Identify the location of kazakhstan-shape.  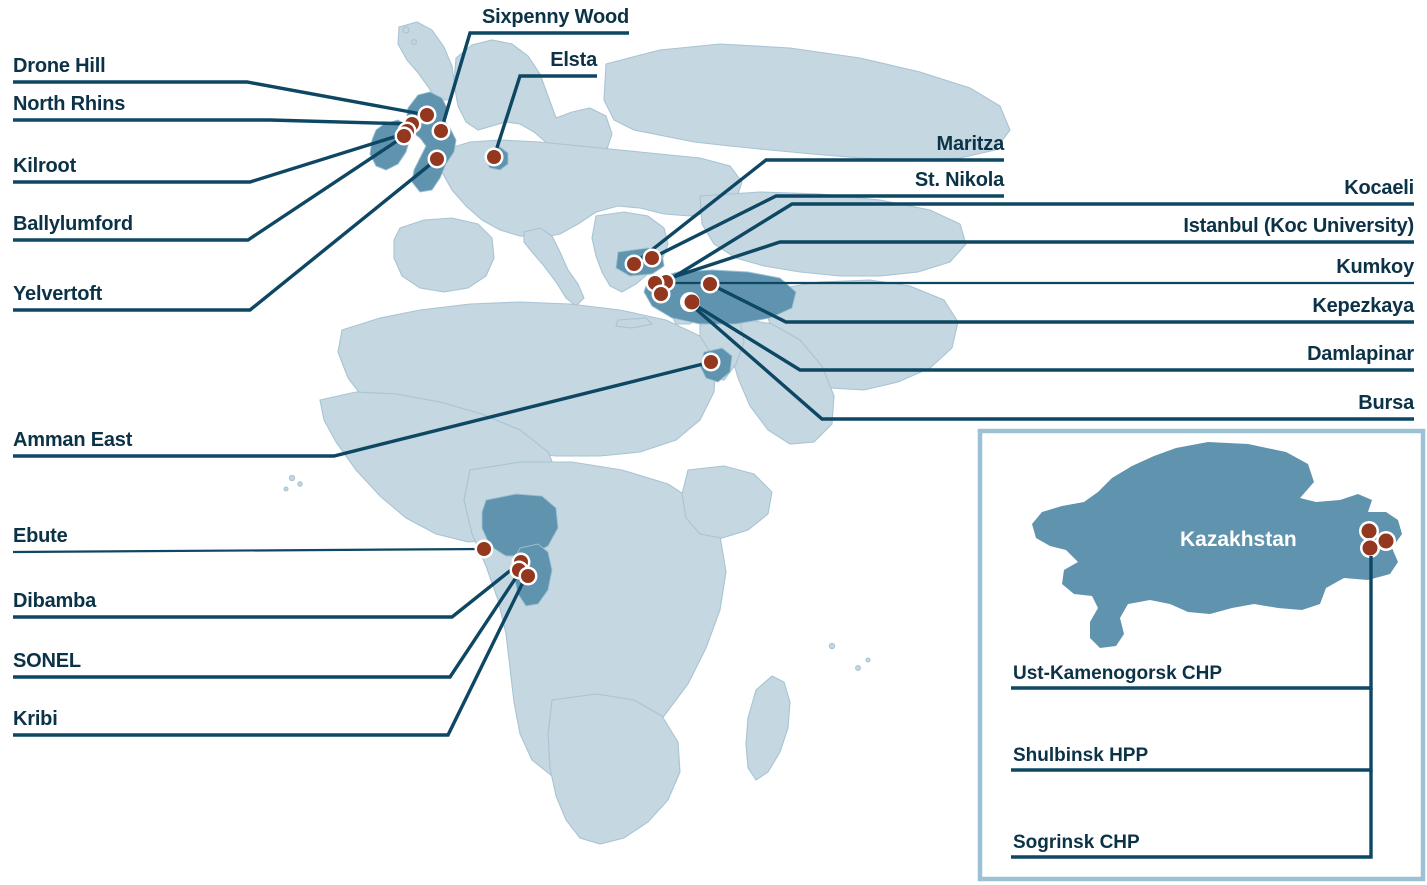
(1217, 545).